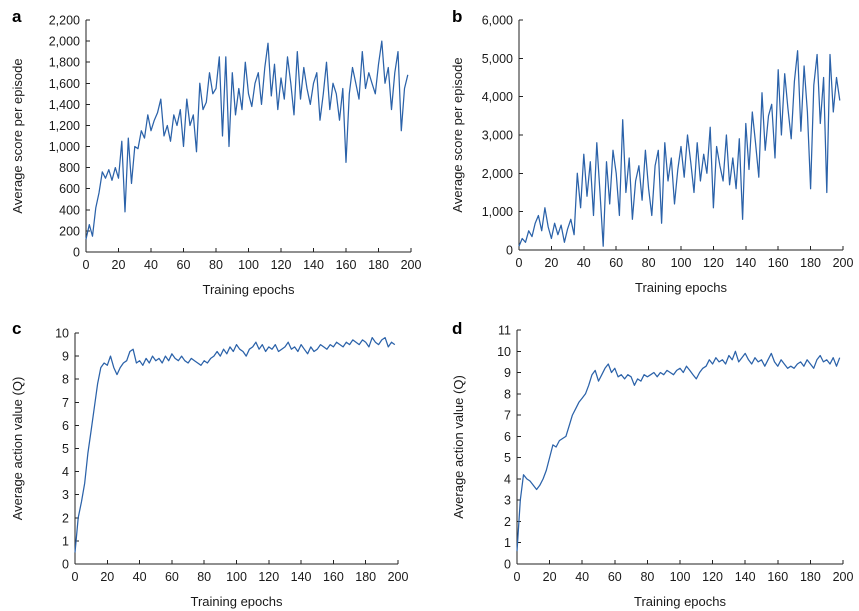 The width and height of the screenshot is (859, 611). Describe the element at coordinates (69, 189) in the screenshot. I see `y-tick-label: 600` at that location.